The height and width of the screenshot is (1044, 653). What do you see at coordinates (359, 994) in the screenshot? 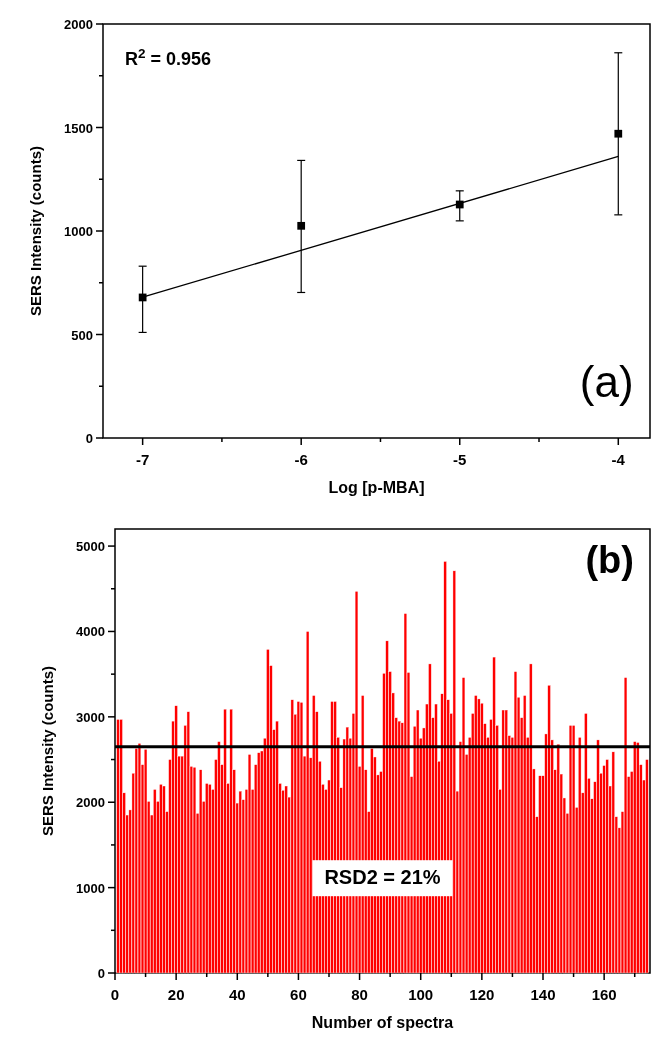
I see `x-tick-label: 80` at bounding box center [359, 994].